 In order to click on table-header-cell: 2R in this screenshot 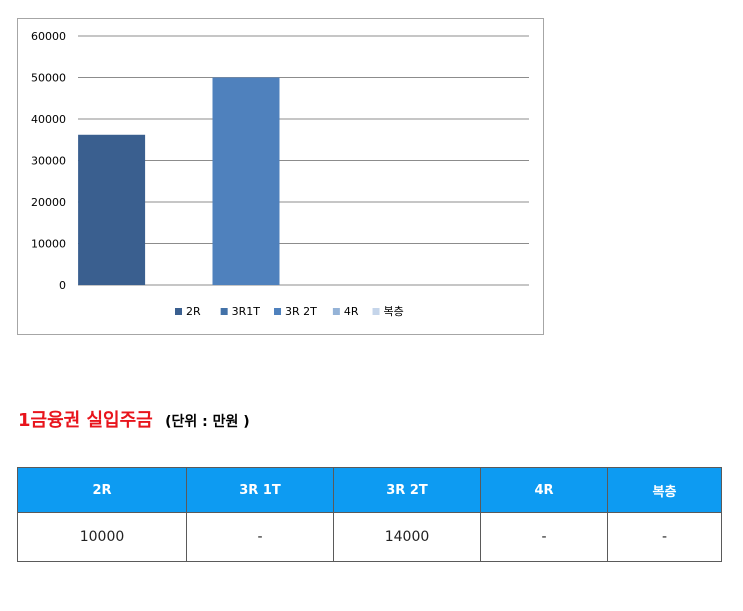, I will do `click(102, 490)`.